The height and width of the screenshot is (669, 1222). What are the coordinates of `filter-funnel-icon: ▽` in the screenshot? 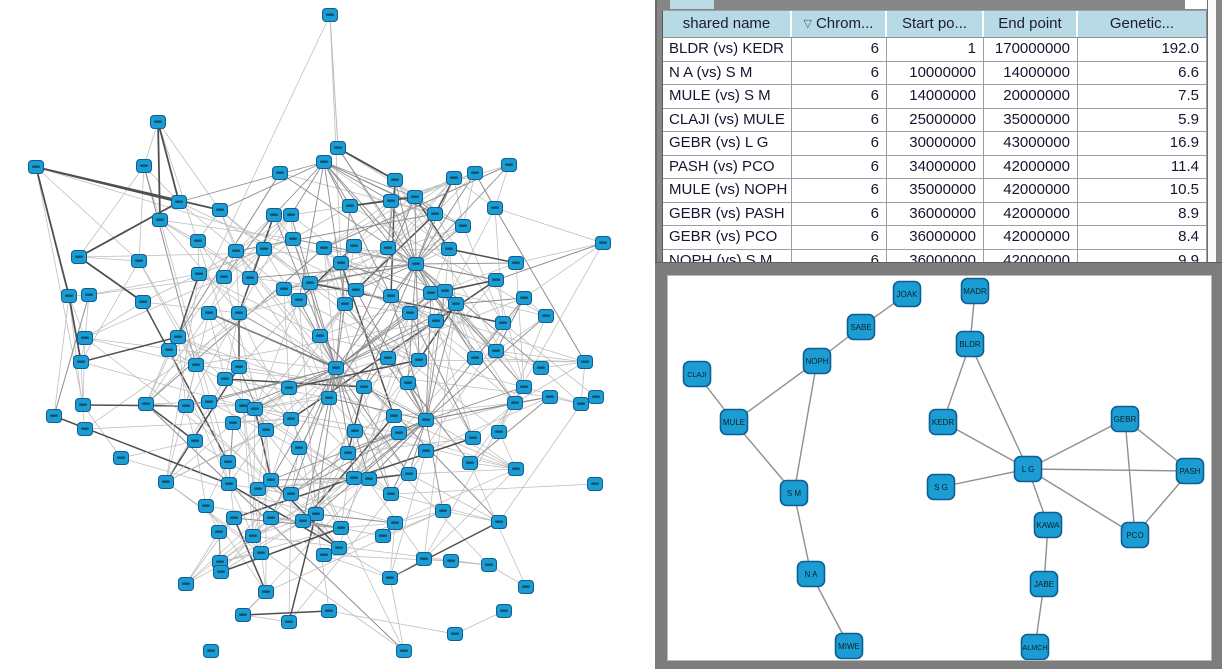 It's located at (807, 24).